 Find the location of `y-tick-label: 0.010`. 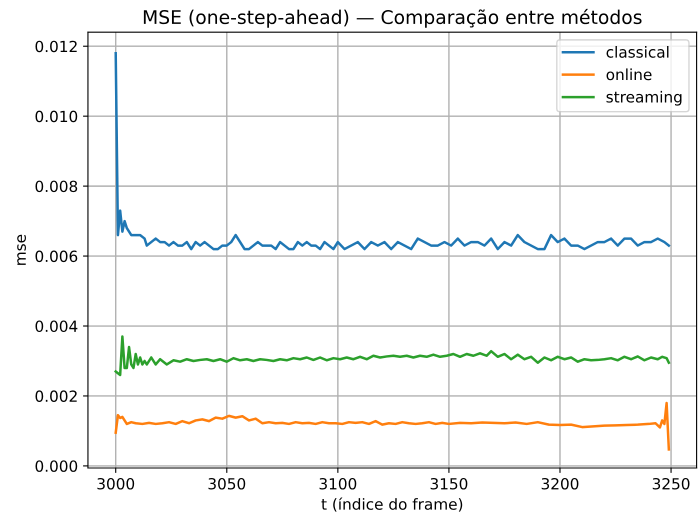

y-tick-label: 0.010 is located at coordinates (56, 116).